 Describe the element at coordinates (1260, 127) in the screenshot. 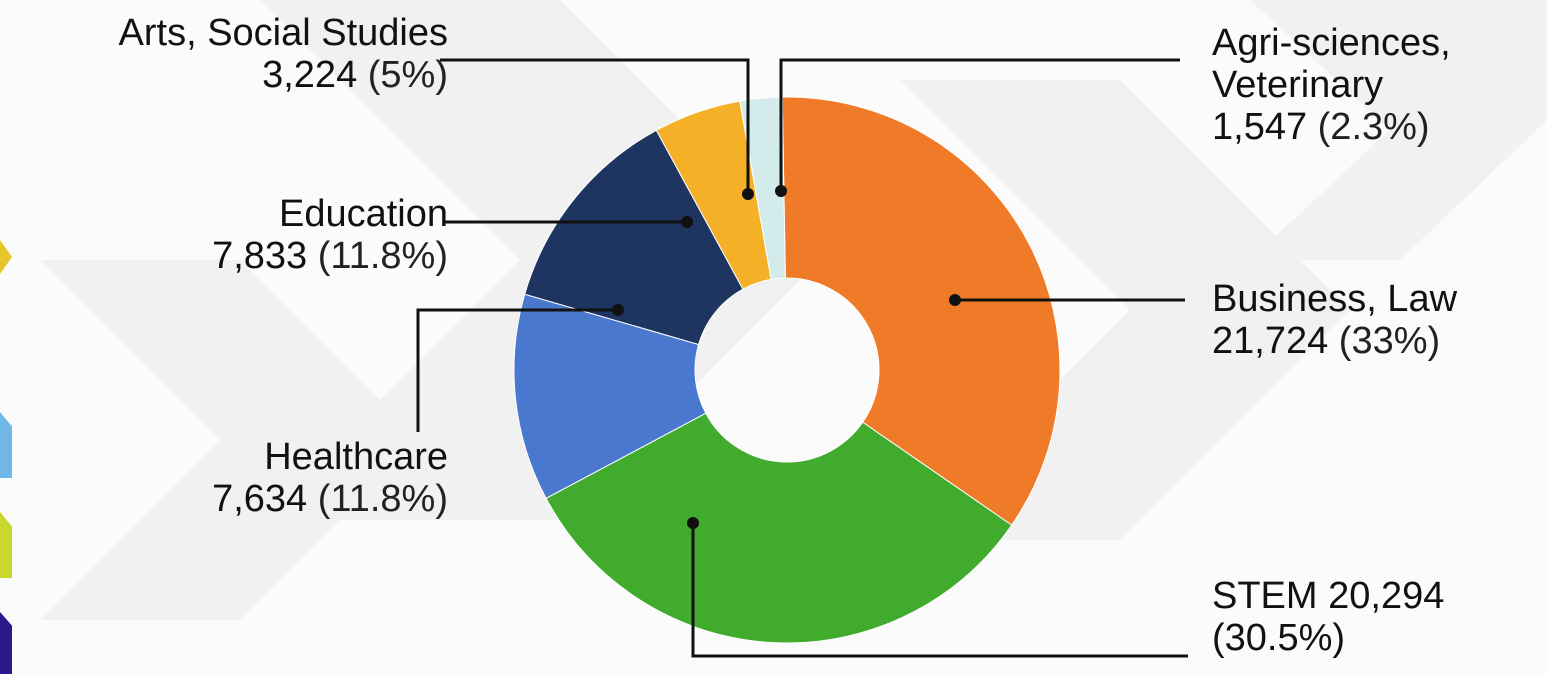

I see `label-agri-value: 1,547` at that location.